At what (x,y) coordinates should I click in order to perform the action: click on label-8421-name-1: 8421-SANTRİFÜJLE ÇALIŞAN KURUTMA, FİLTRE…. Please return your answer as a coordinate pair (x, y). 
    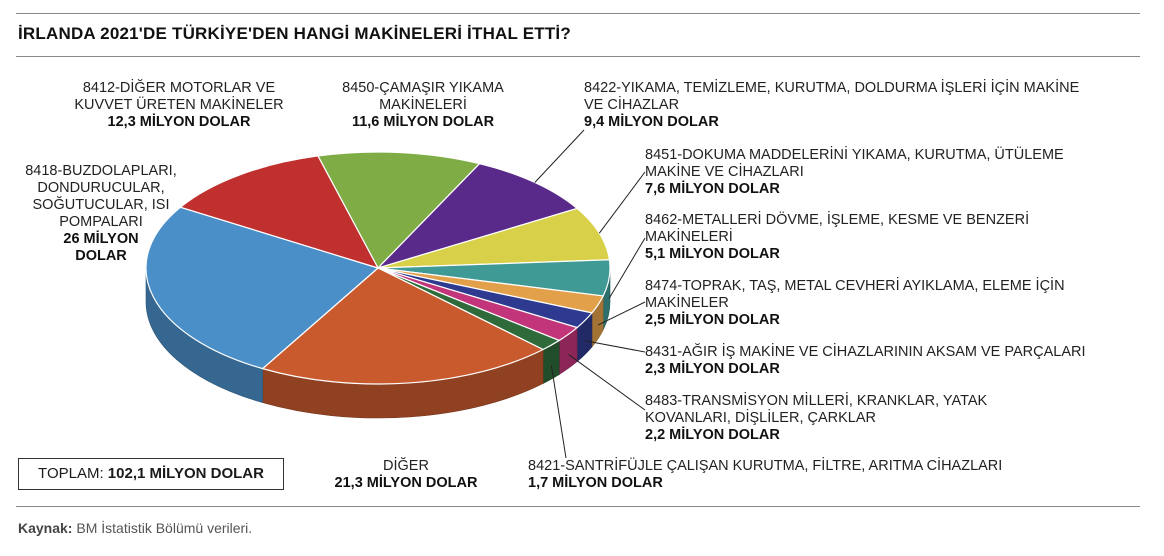
    Looking at the image, I should click on (765, 466).